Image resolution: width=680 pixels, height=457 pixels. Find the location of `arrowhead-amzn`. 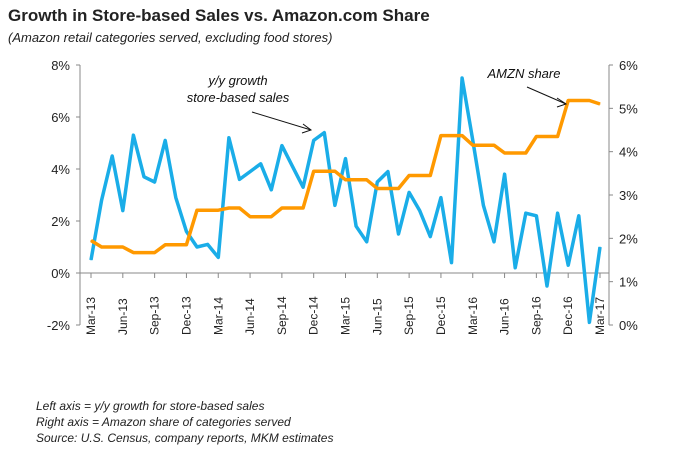

arrowhead-amzn is located at coordinates (562, 102).